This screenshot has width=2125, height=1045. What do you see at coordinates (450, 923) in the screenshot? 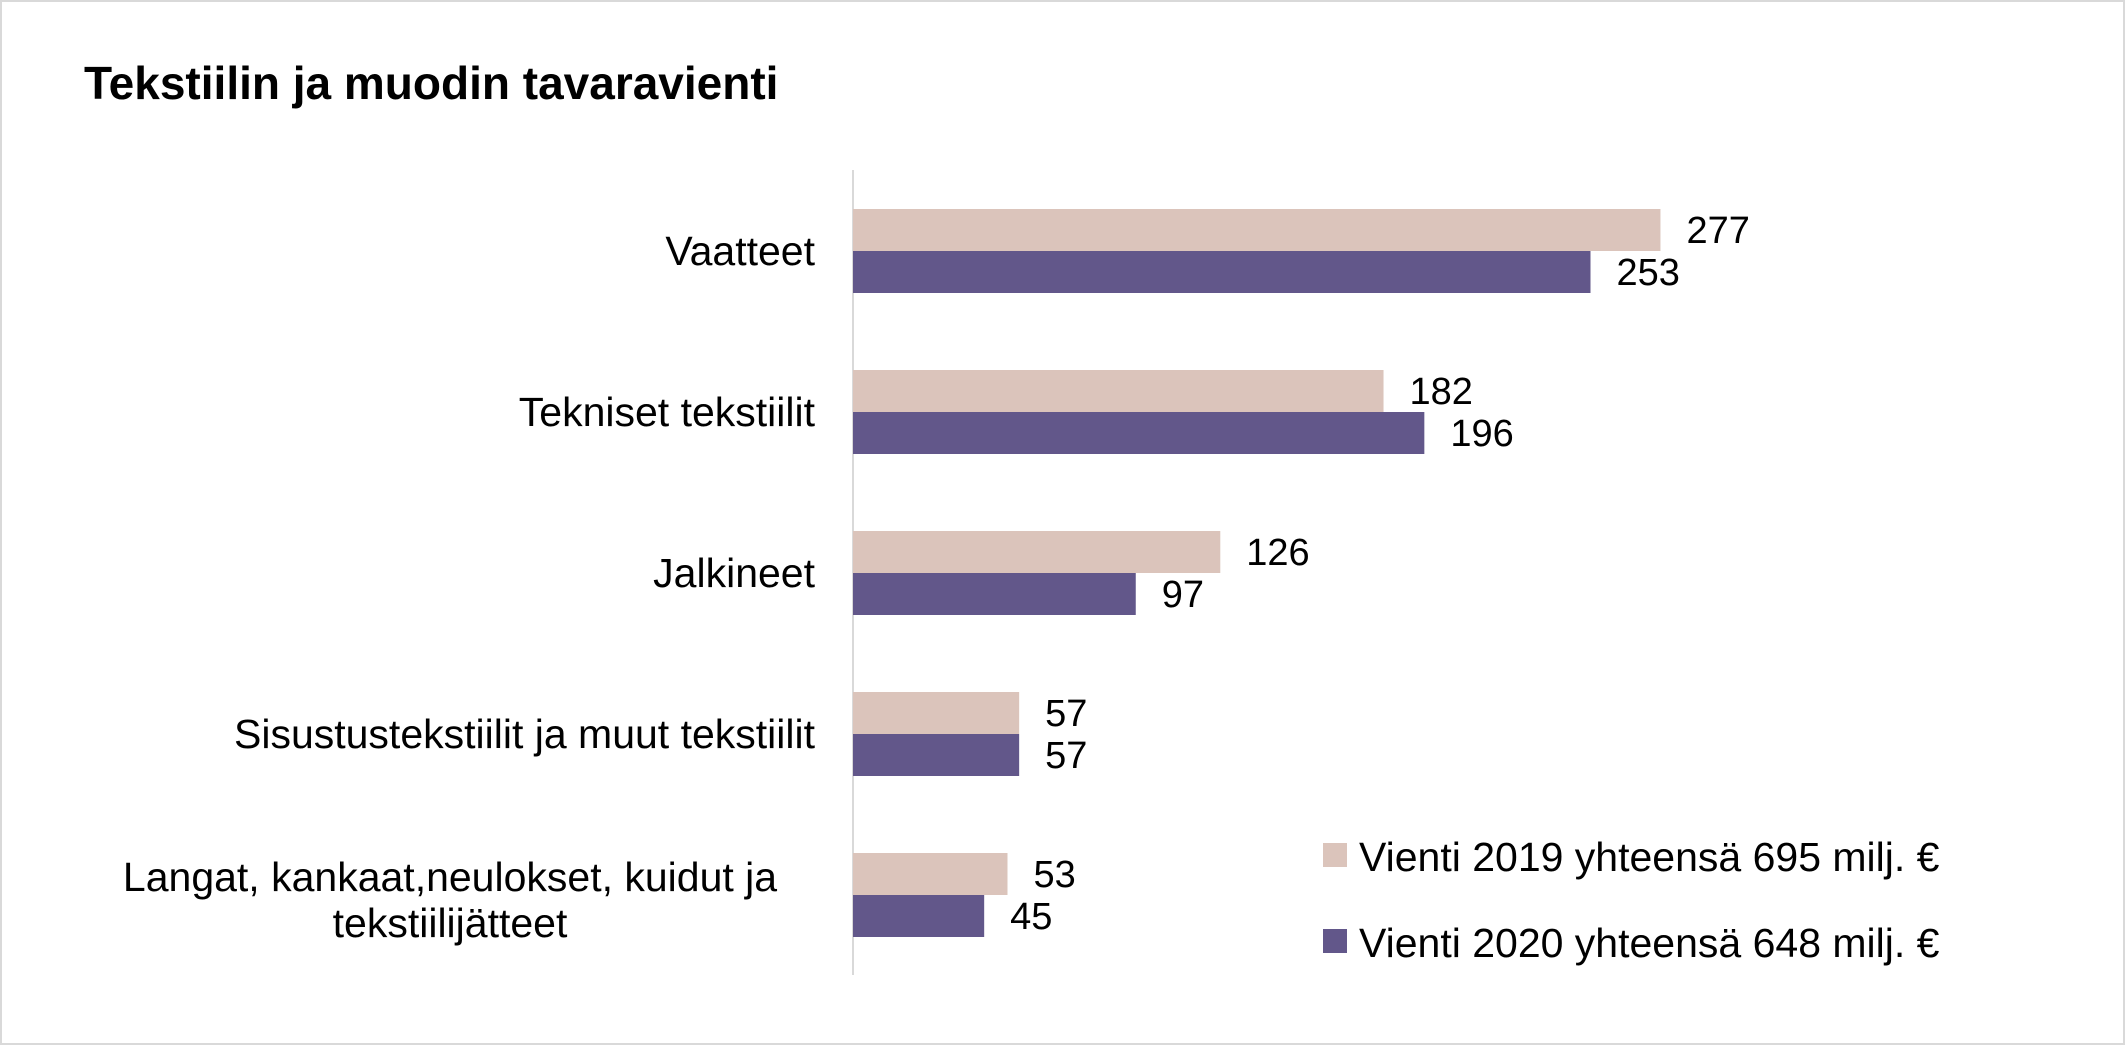
I see `category-label-line: tekstiilijätteet` at bounding box center [450, 923].